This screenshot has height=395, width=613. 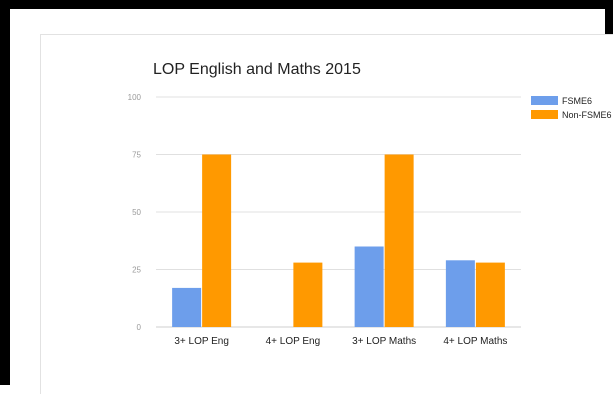 What do you see at coordinates (293, 341) in the screenshot?
I see `x-tick-label: 4+ LOP Eng` at bounding box center [293, 341].